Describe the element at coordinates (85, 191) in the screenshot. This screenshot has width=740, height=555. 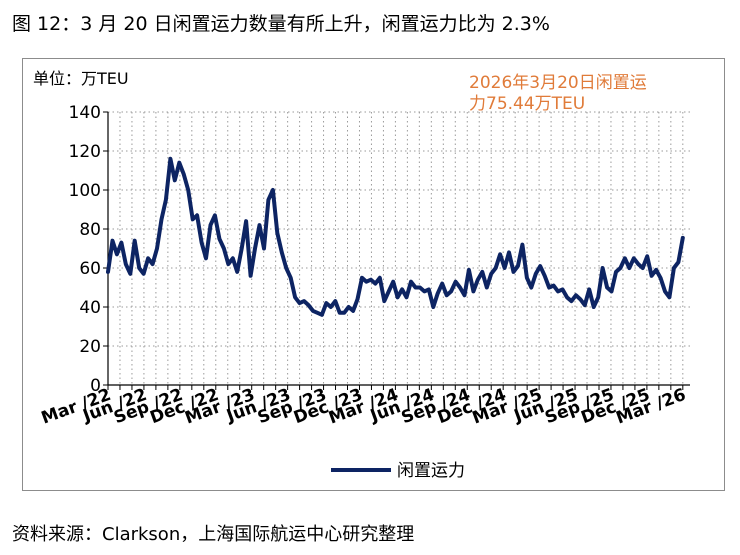
I see `y-tick-label: 100` at that location.